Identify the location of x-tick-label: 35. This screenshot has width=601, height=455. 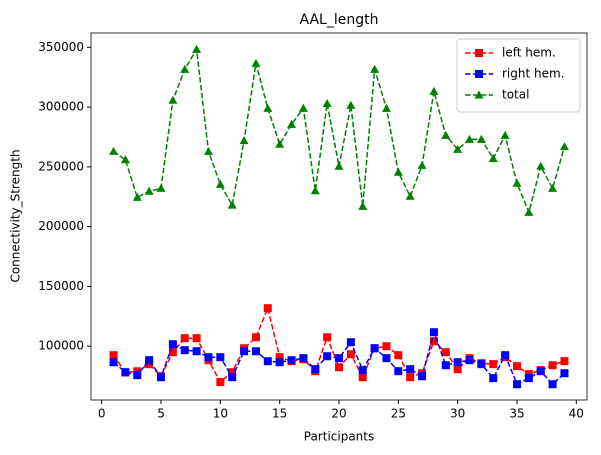
(516, 414).